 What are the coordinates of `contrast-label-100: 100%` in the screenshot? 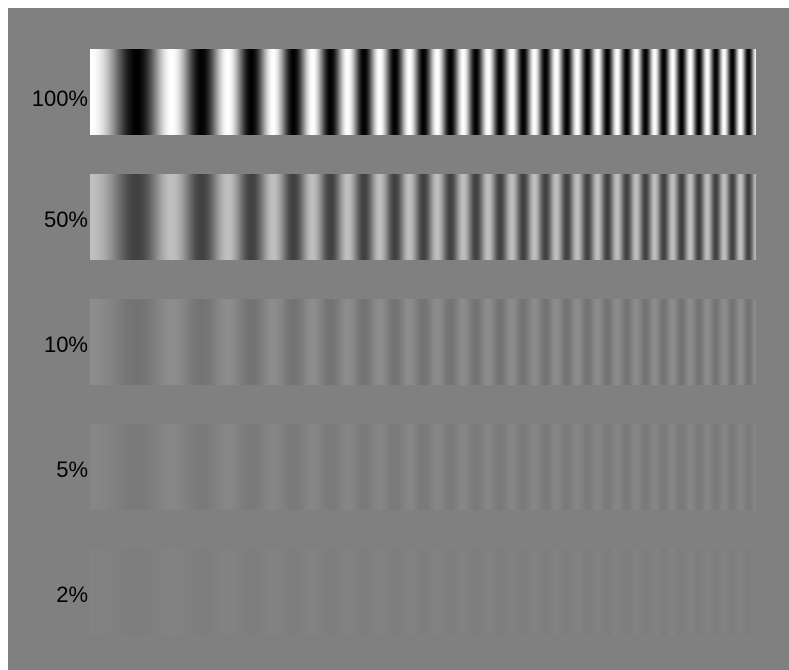 It's located at (59, 98).